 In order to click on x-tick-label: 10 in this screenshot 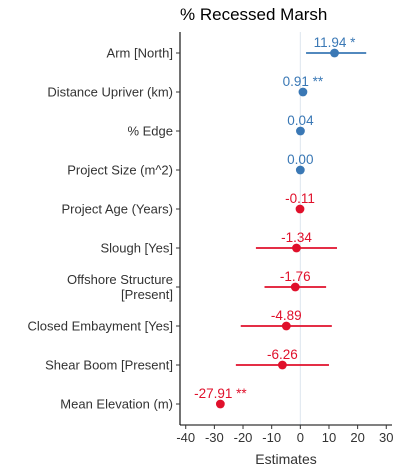, I will do `click(329, 437)`.